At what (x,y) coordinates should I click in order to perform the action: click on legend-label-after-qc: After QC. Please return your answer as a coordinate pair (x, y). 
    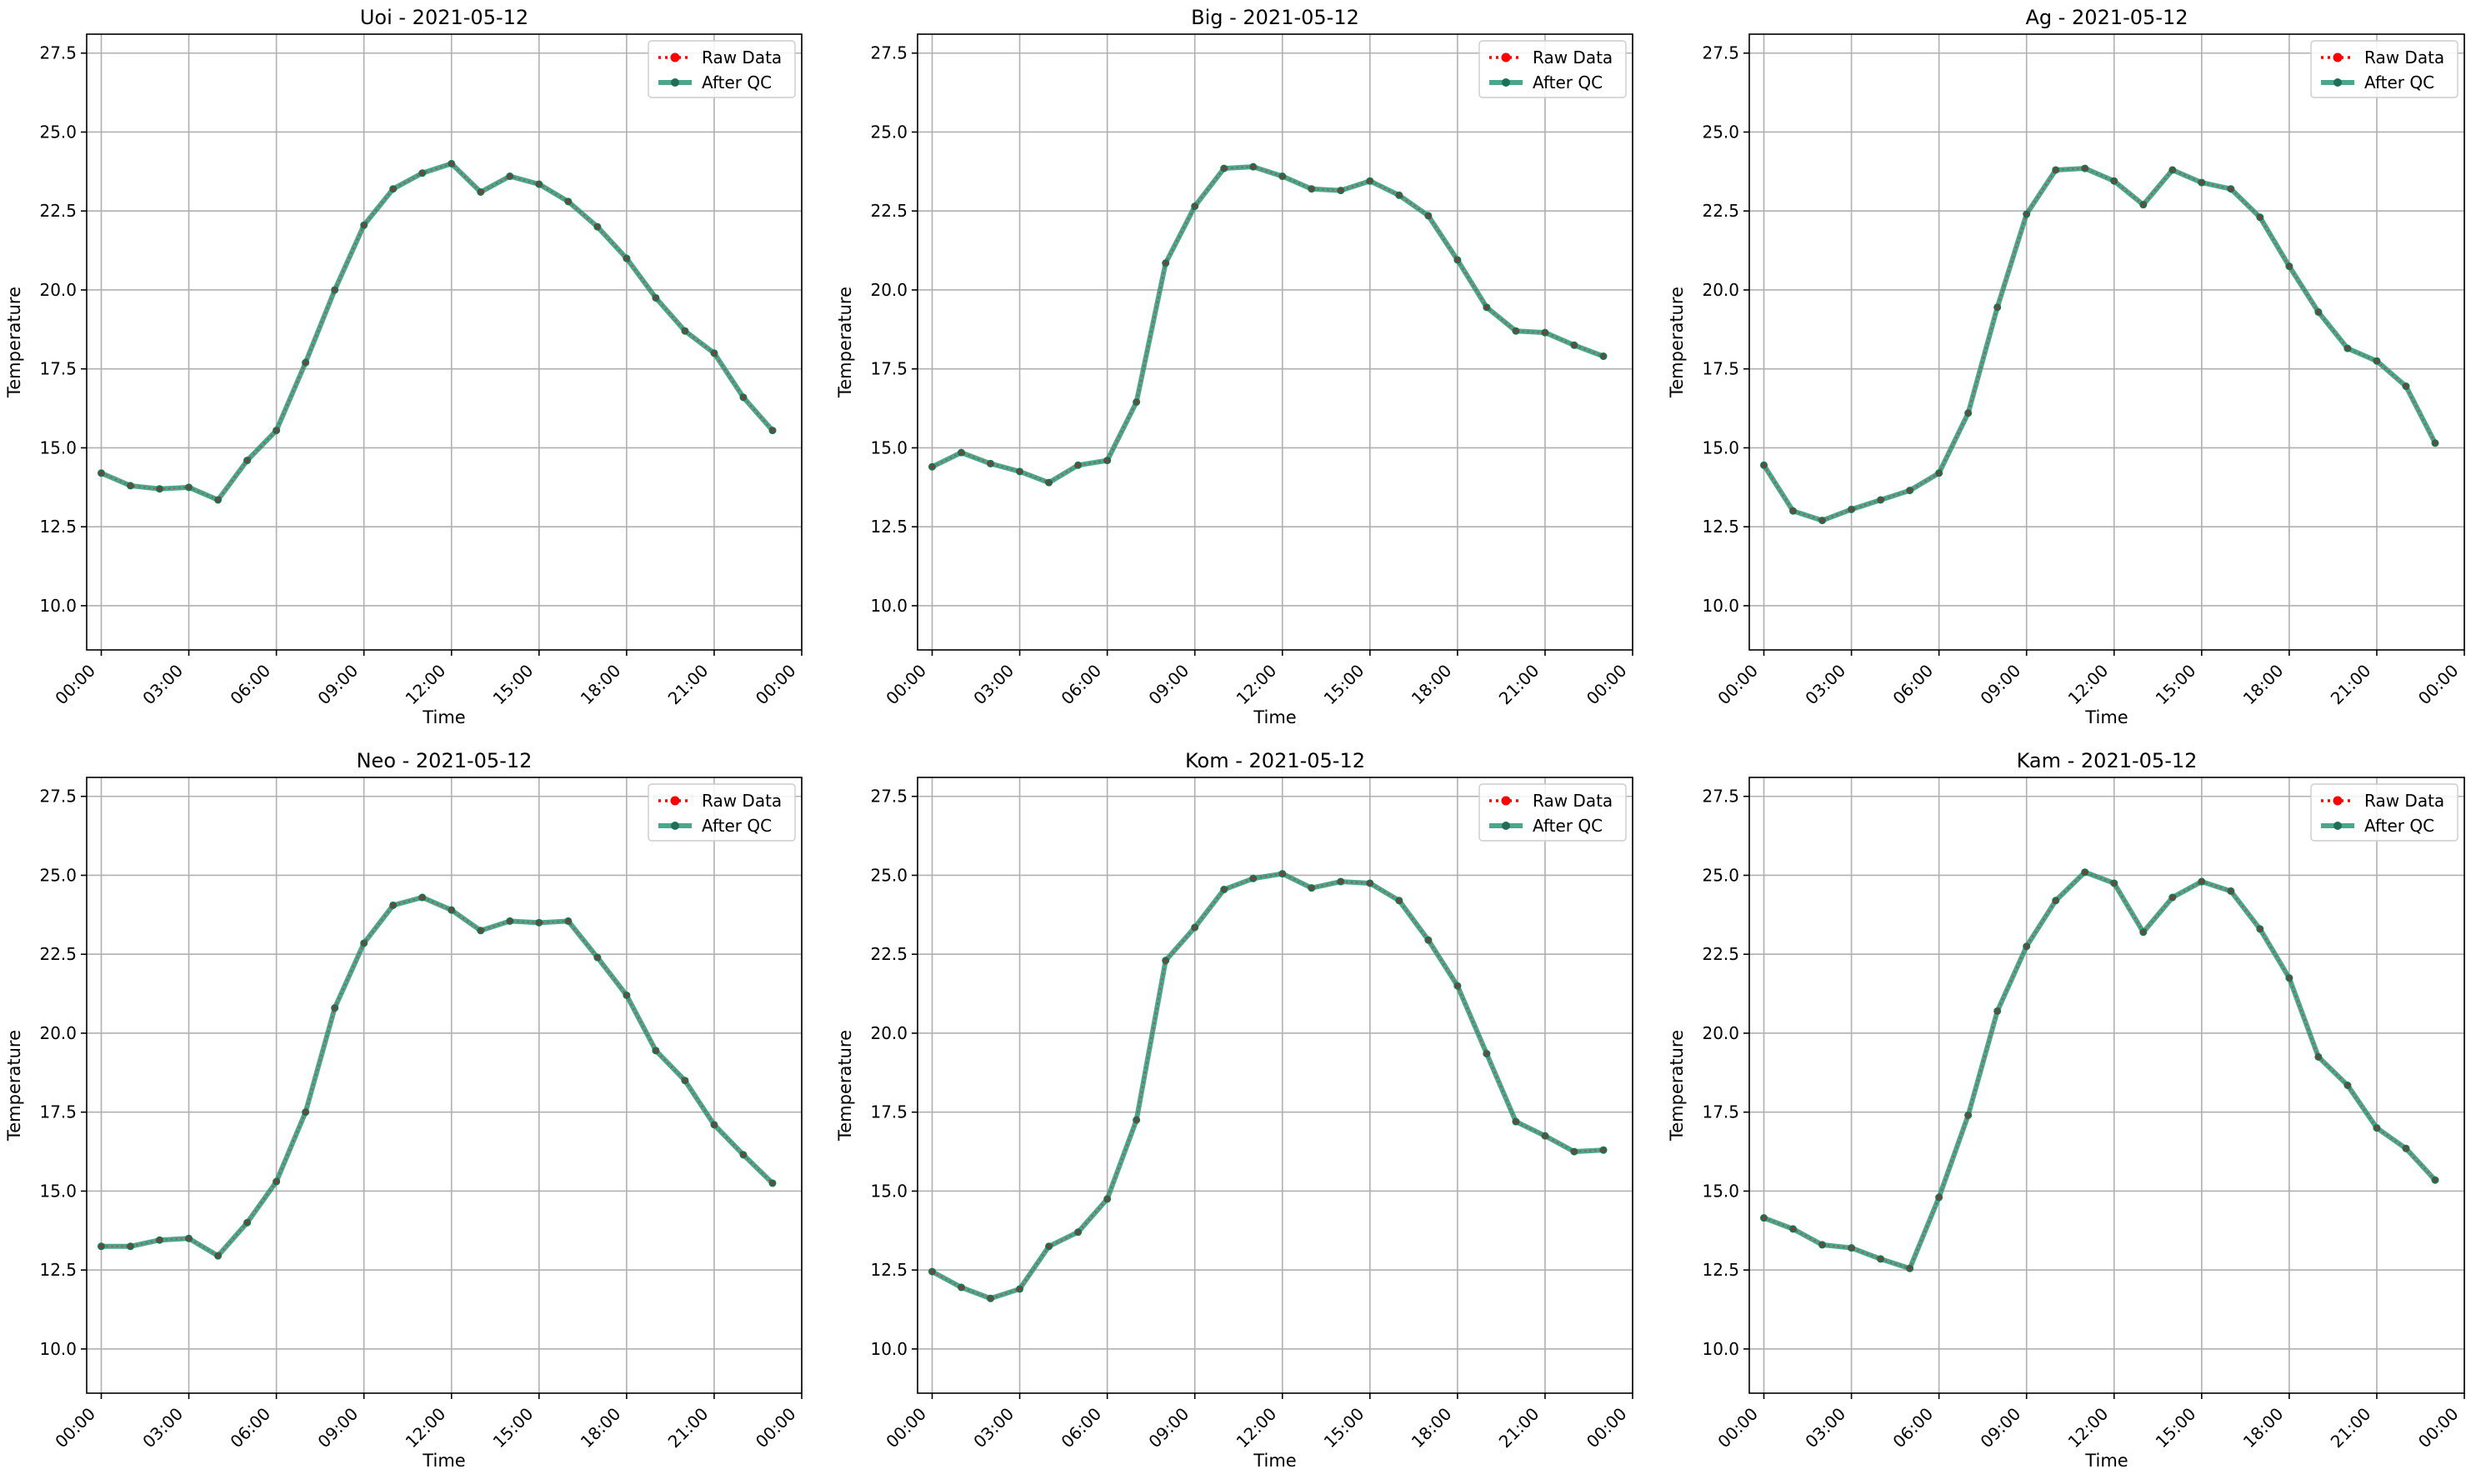
    Looking at the image, I should click on (2399, 826).